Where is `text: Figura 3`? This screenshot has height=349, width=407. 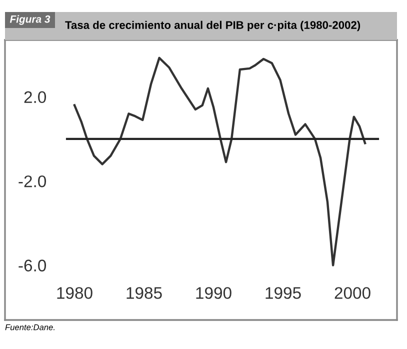
text: Figura 3 is located at coordinates (30, 20).